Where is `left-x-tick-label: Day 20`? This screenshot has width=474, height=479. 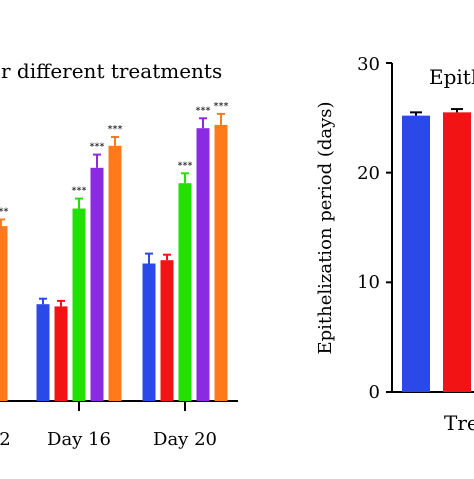 left-x-tick-label: Day 20 is located at coordinates (185, 439).